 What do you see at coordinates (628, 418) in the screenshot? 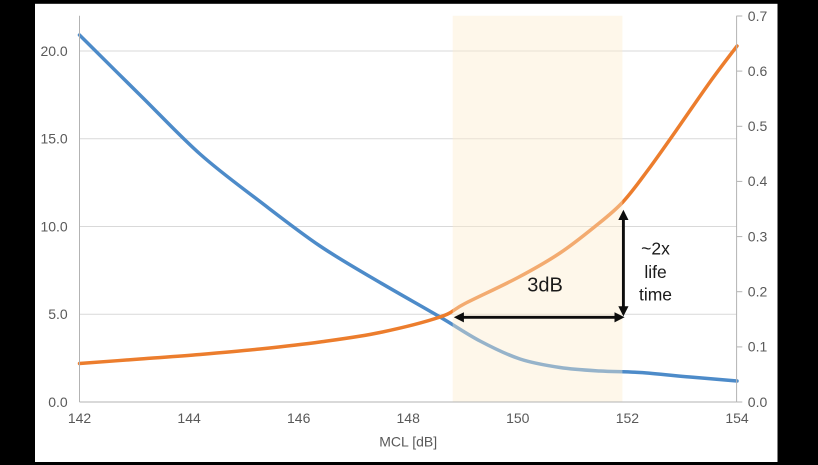
I see `svg-text: 152` at bounding box center [628, 418].